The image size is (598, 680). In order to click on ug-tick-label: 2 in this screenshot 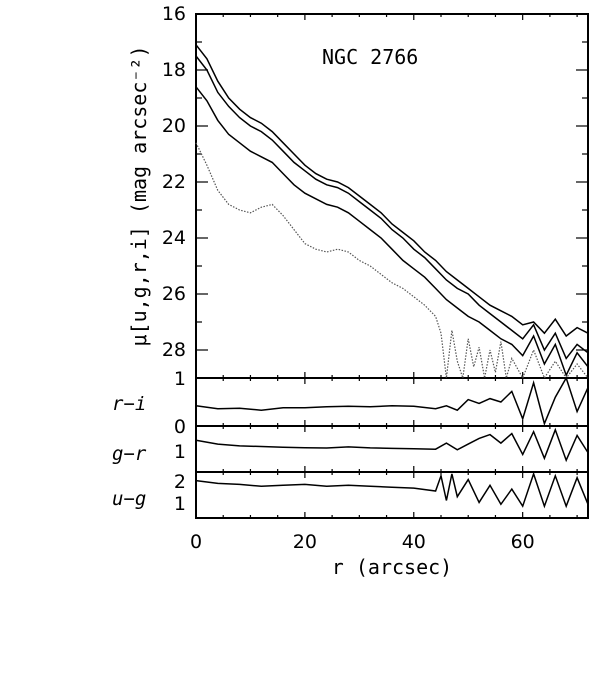, I will do `click(180, 482)`.